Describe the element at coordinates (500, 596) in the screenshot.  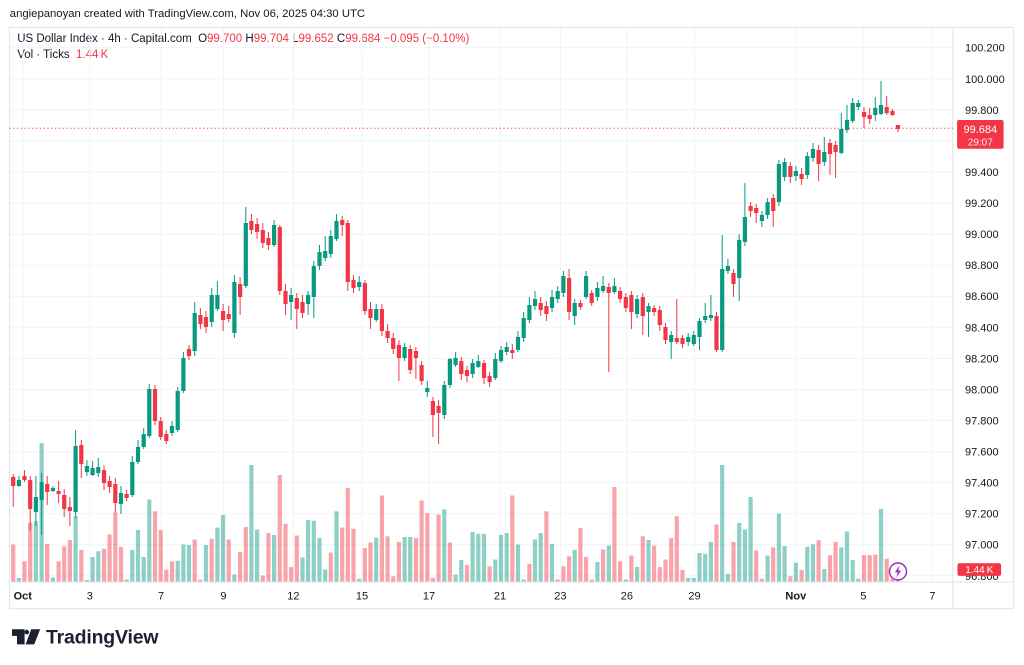
I see `svg-text: 21` at that location.